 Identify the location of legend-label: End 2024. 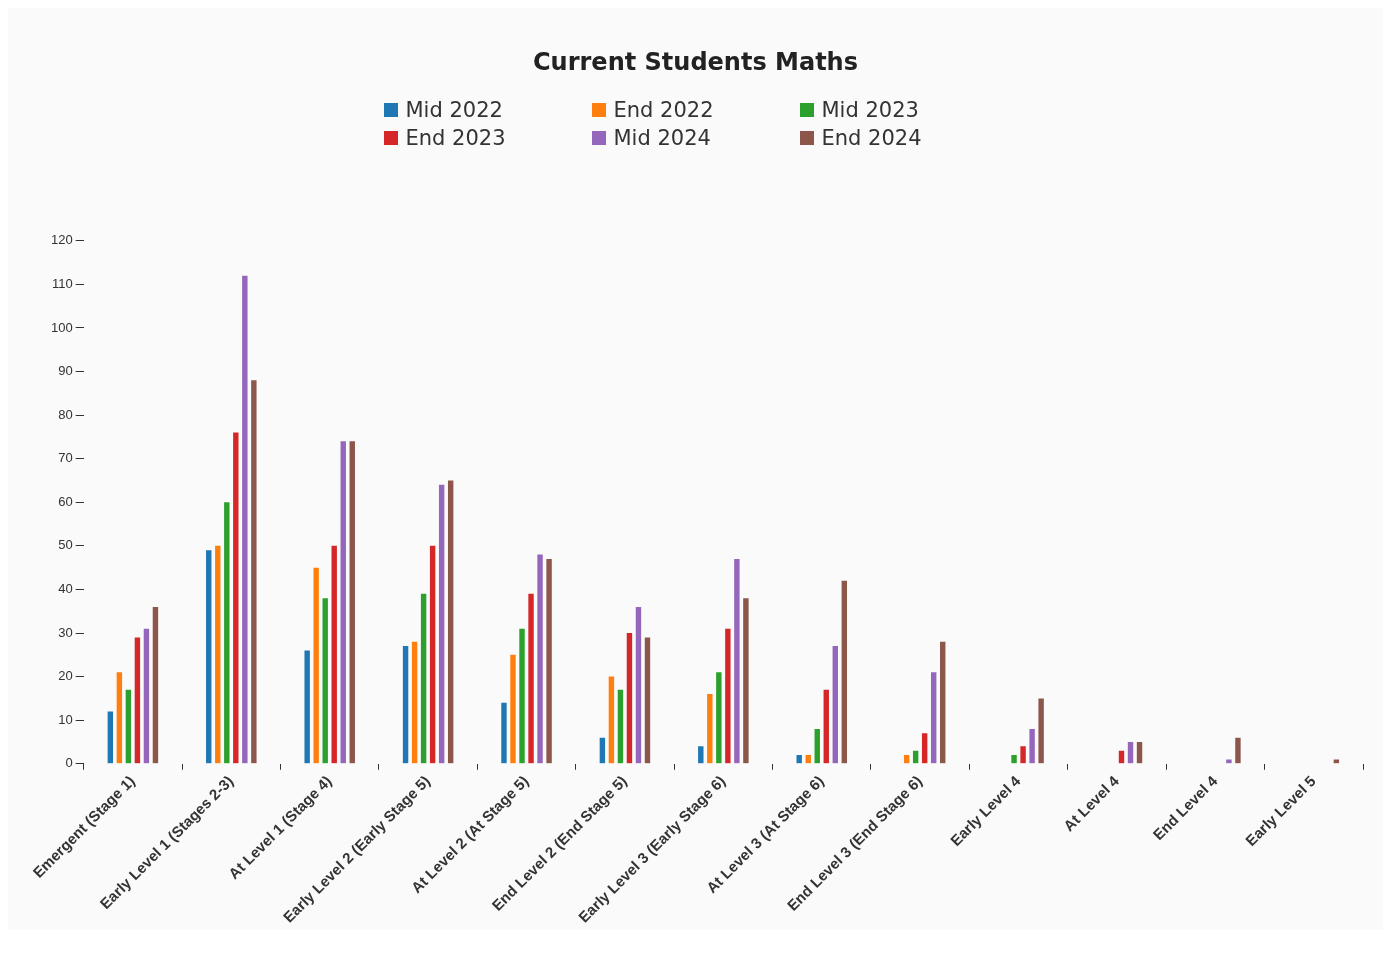
(871, 138).